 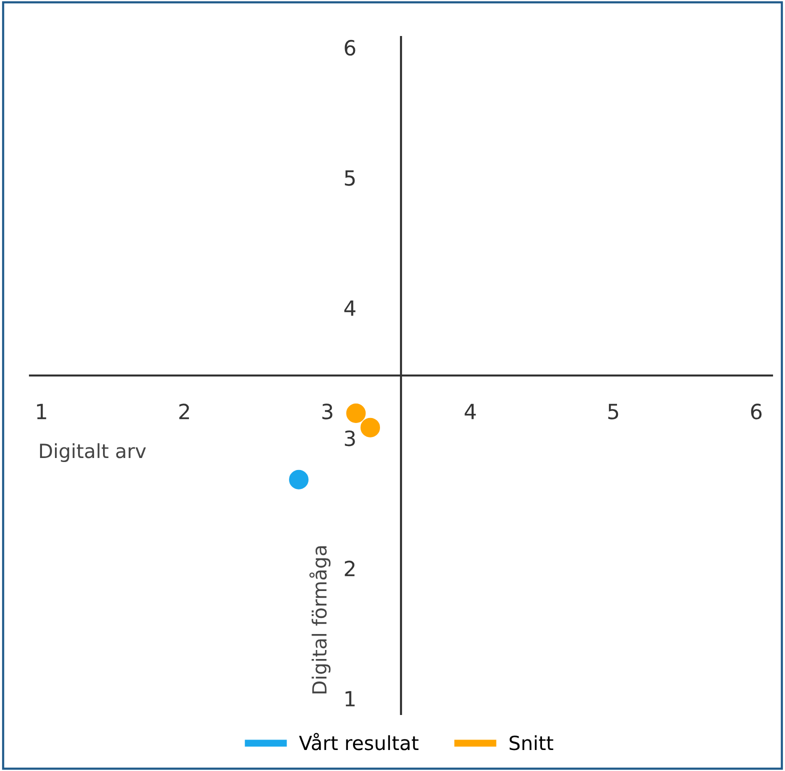 I want to click on y-tick-label: 1, so click(x=350, y=698).